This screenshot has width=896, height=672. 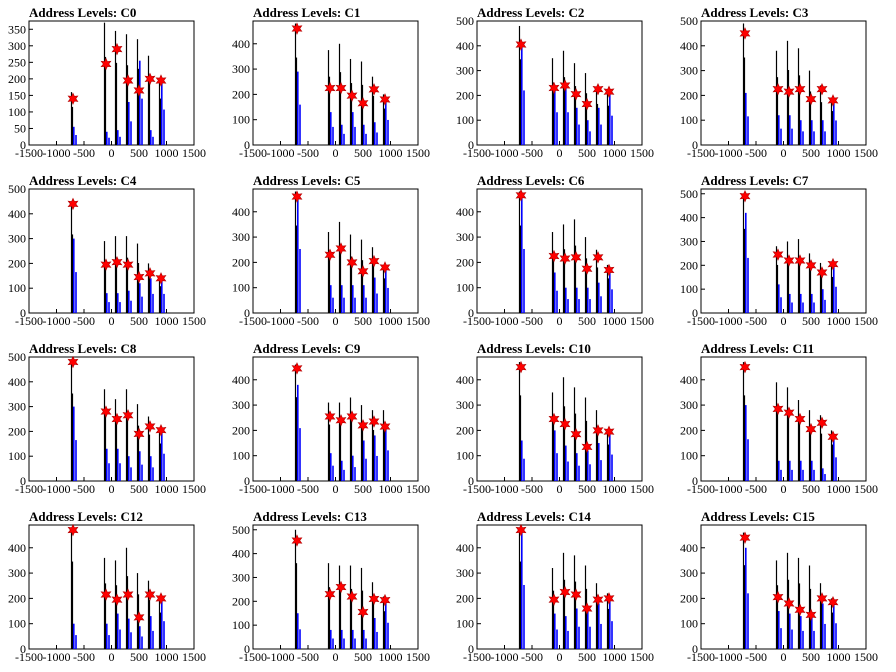 What do you see at coordinates (83, 348) in the screenshot?
I see `chart-title: Address Levels: C8` at bounding box center [83, 348].